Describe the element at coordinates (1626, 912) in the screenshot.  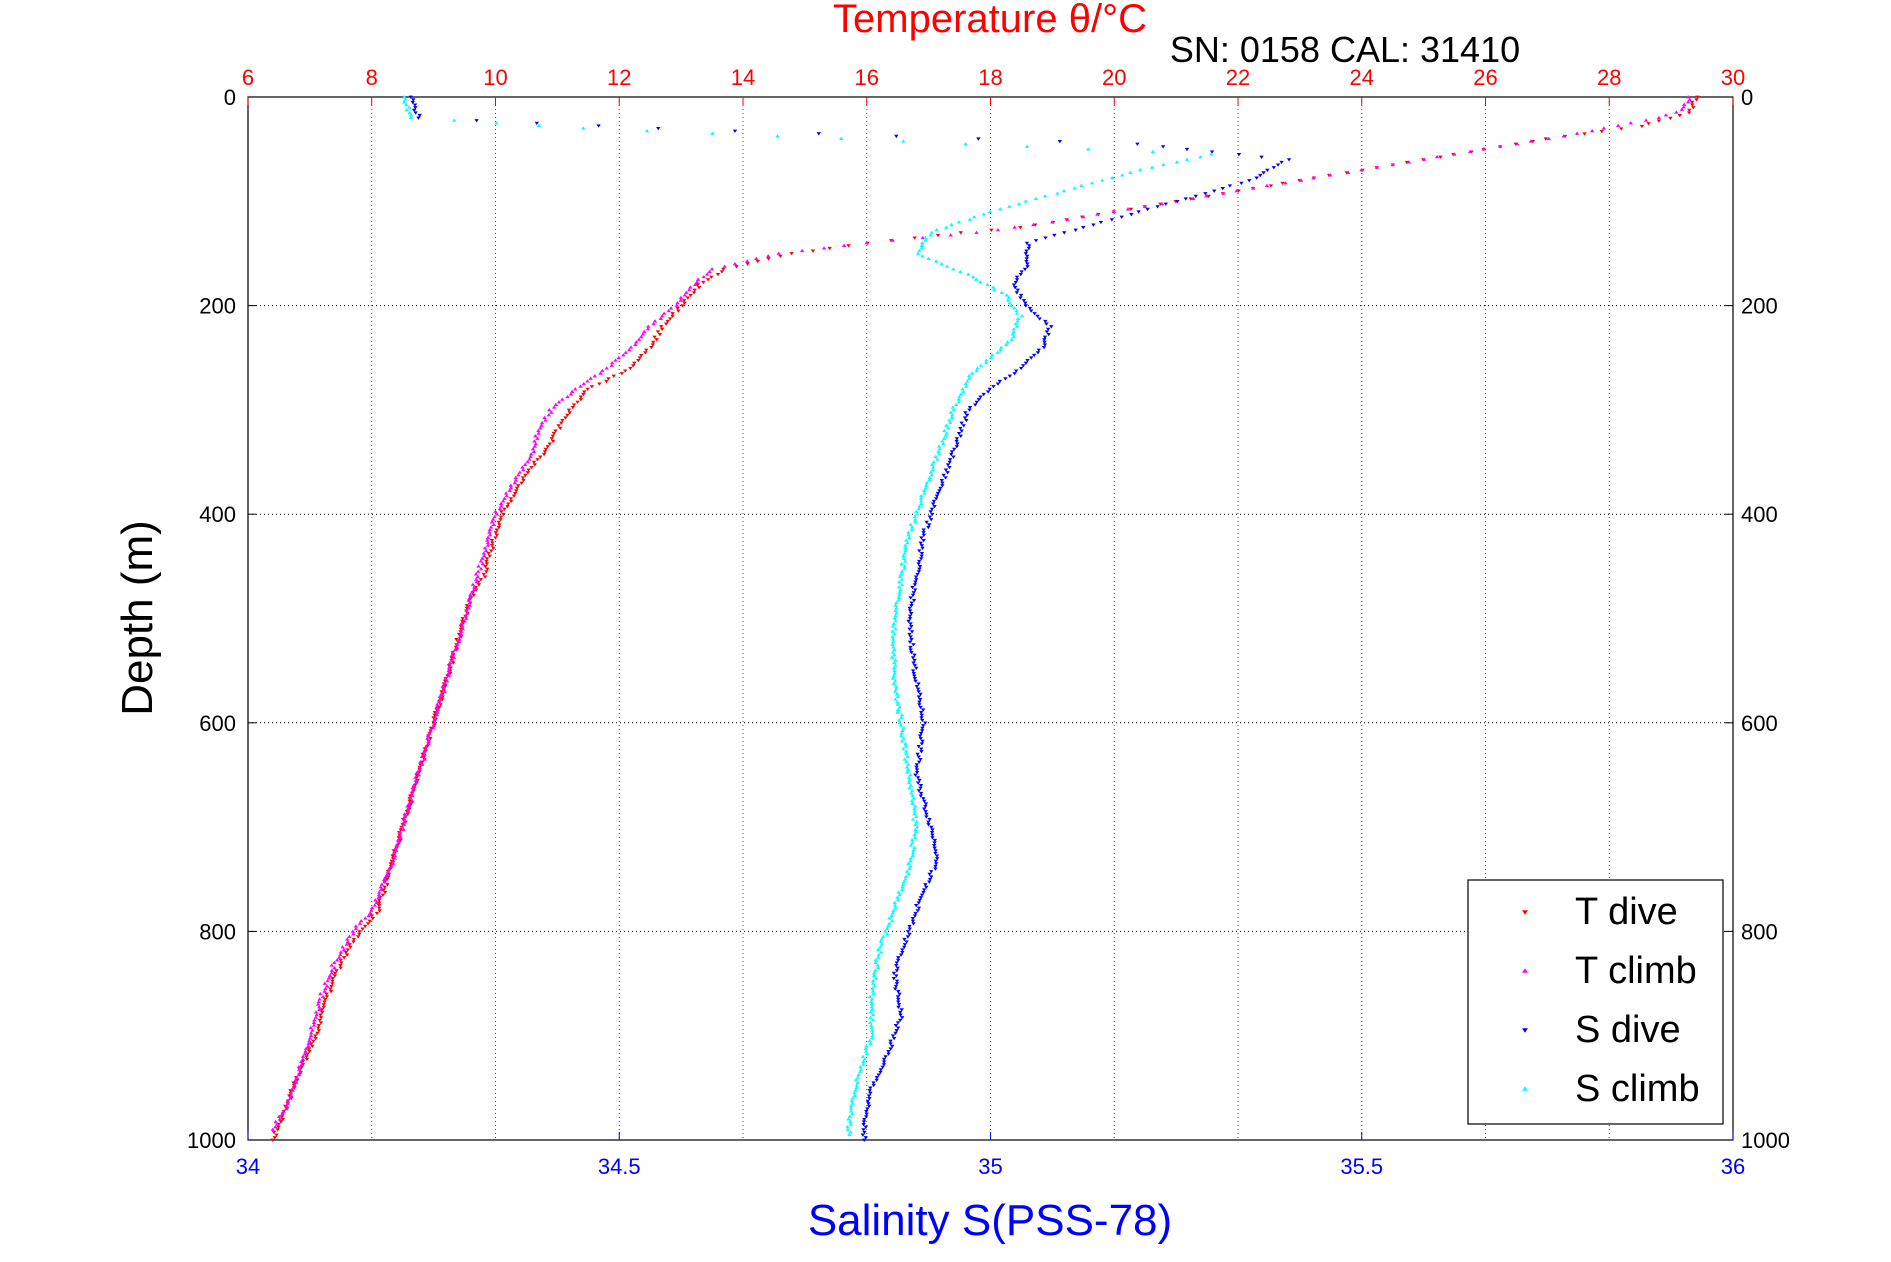
I see `legend-label: T dive` at that location.